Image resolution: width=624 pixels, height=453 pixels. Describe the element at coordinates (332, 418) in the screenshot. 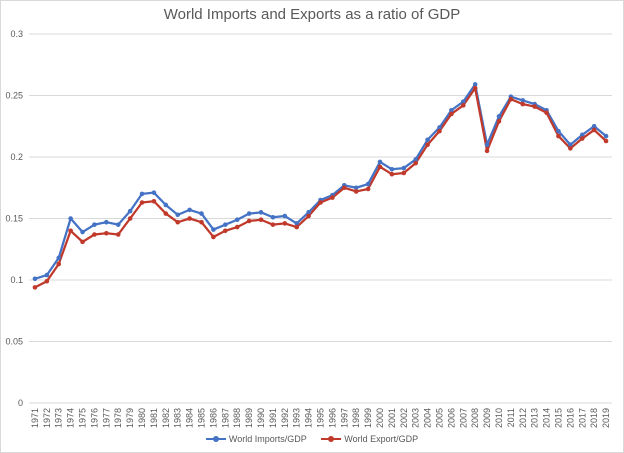

I see `x-tick-label: 1996` at that location.